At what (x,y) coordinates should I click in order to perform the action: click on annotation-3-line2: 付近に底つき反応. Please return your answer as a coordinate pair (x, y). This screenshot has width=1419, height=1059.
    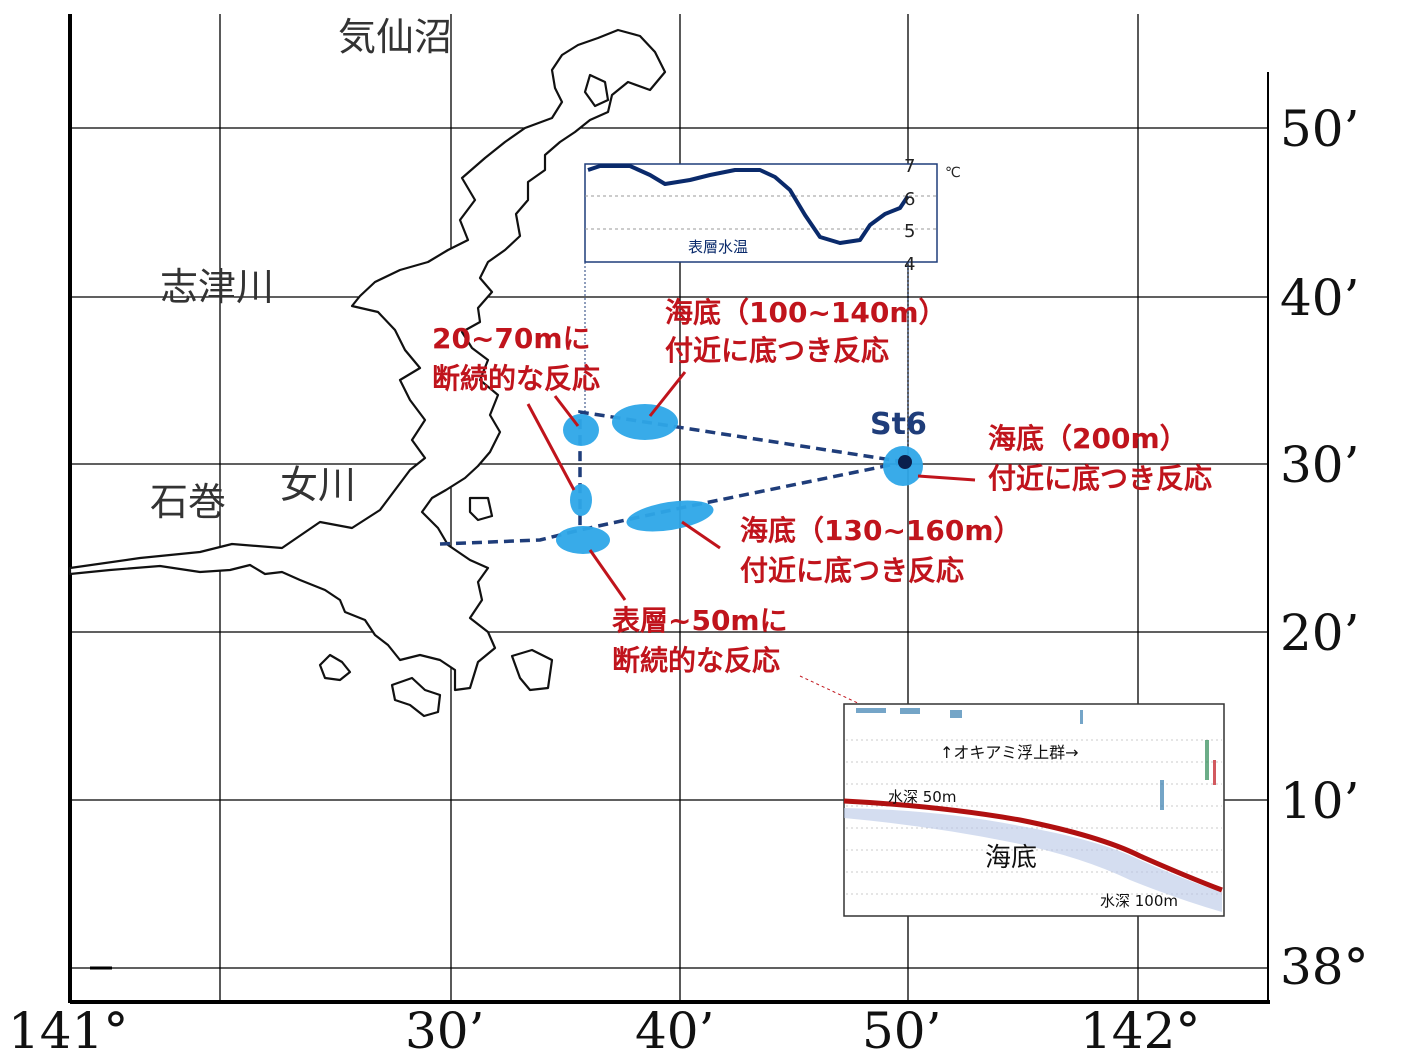
    Looking at the image, I should click on (1100, 478).